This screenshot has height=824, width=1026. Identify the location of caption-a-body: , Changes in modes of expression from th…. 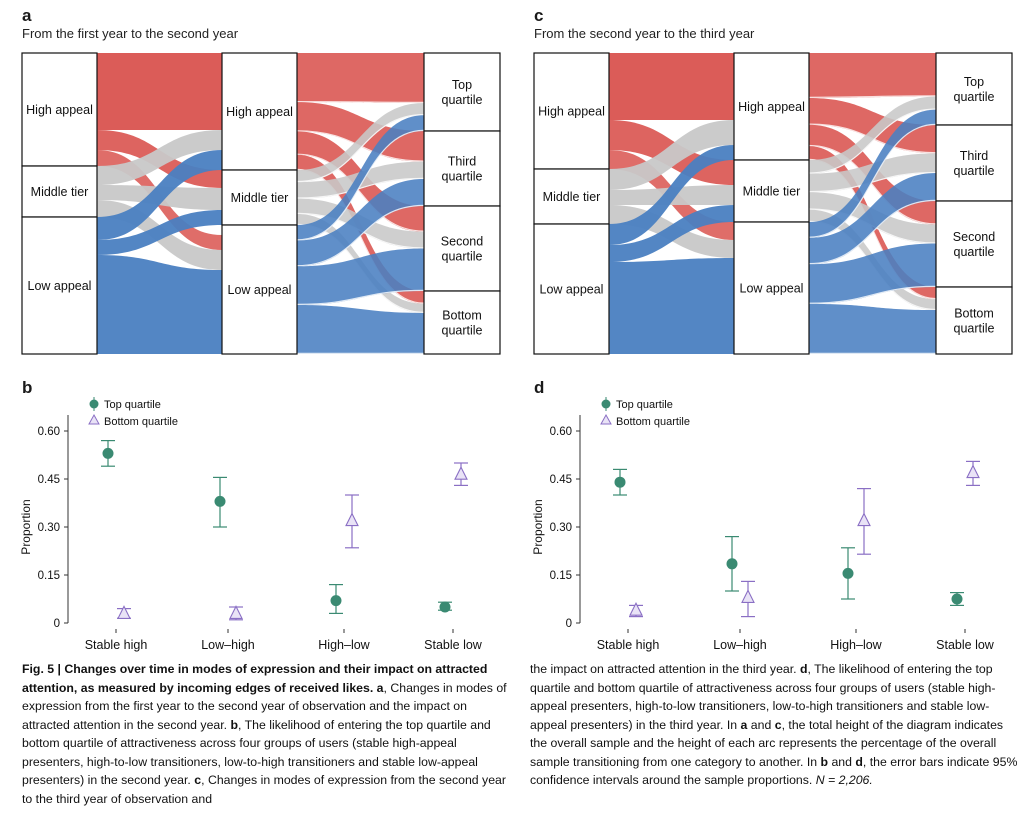
(264, 706).